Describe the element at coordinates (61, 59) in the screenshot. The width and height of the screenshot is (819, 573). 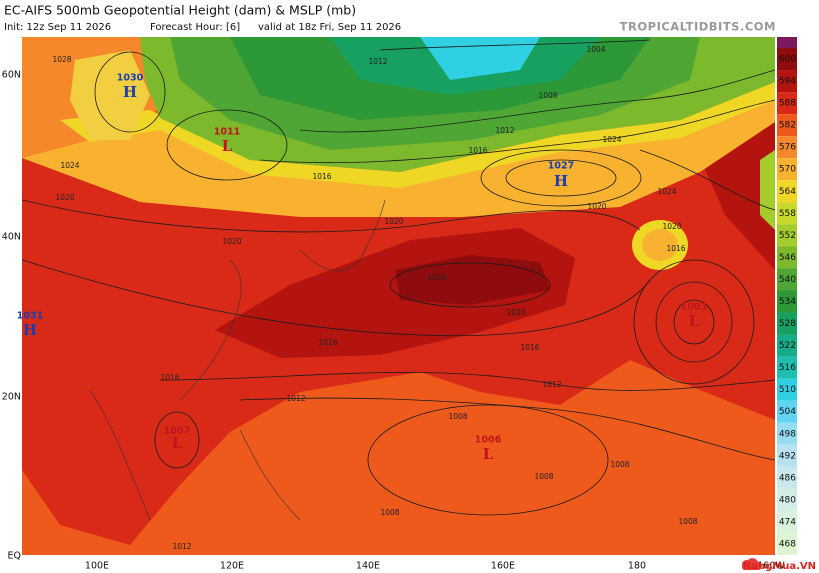
I see `isobar-label: 1028` at that location.